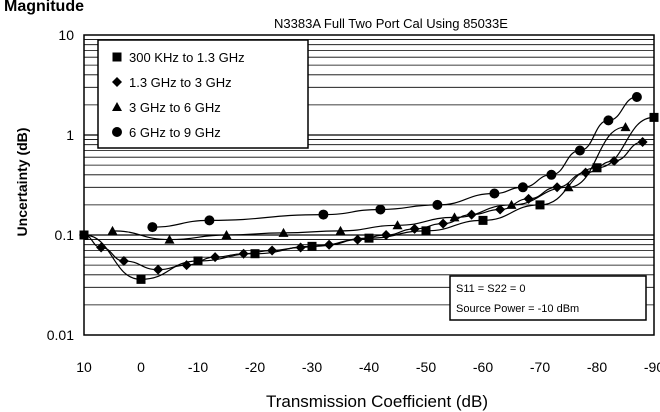 Image resolution: width=660 pixels, height=412 pixels. What do you see at coordinates (426, 367) in the screenshot?
I see `x-tick-label: -50` at bounding box center [426, 367].